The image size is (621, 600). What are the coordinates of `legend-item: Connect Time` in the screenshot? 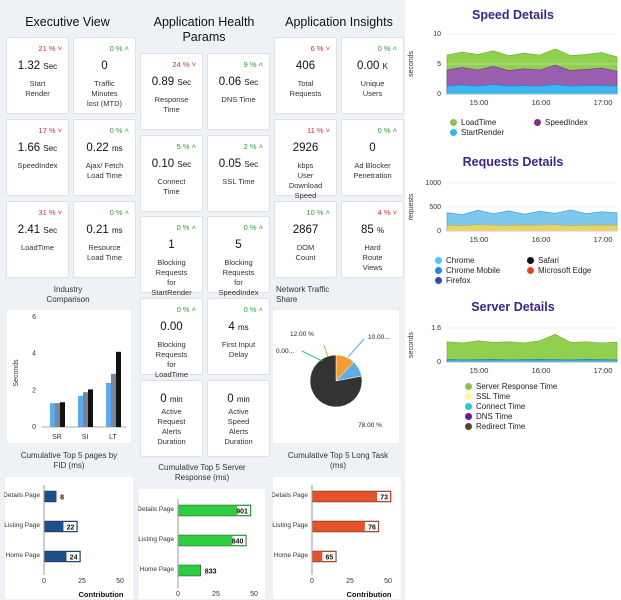 It's located at (540, 406).